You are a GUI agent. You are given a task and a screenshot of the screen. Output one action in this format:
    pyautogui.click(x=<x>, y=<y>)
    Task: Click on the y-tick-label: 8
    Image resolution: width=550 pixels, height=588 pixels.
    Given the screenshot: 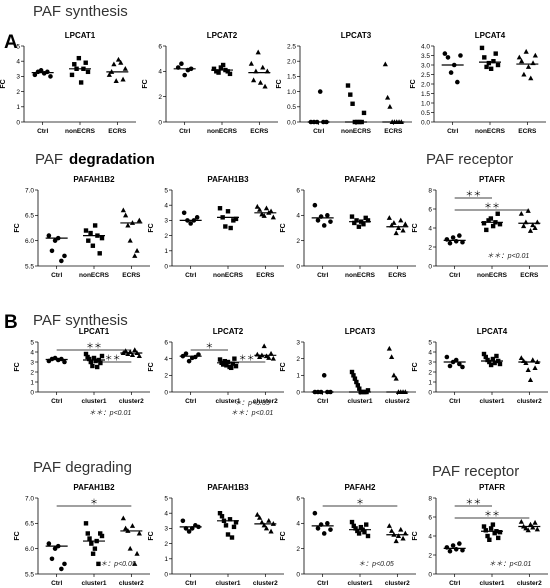 What is the action you would take?
    pyautogui.click(x=430, y=498)
    